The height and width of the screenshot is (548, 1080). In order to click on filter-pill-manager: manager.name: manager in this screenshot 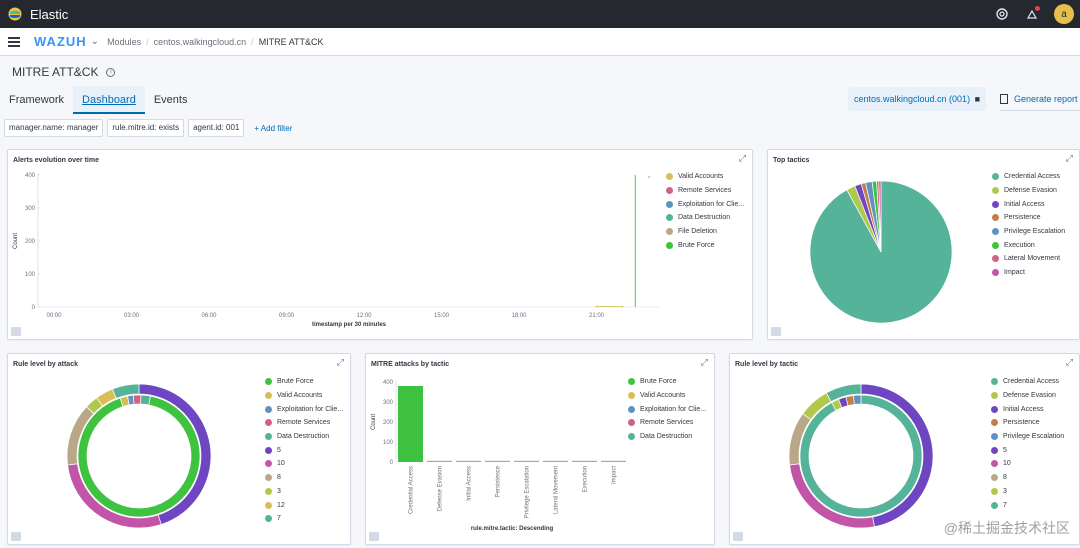, I will do `click(54, 128)`.